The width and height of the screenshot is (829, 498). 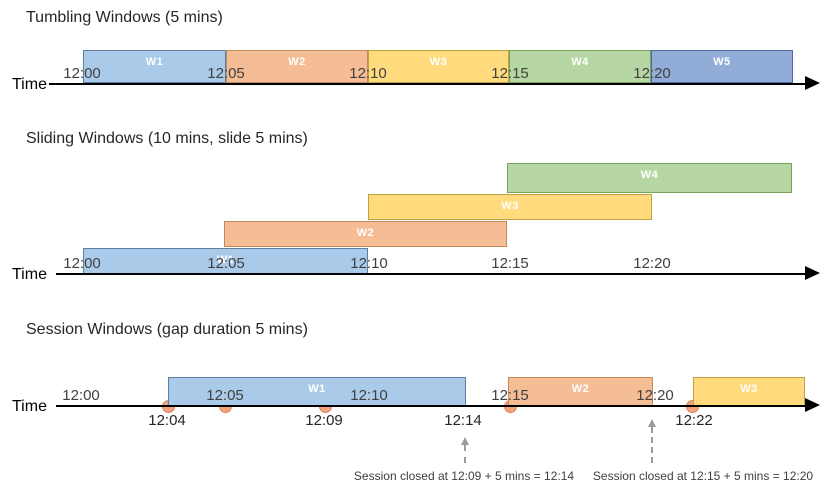 What do you see at coordinates (694, 420) in the screenshot?
I see `event-time-label: 12:22` at bounding box center [694, 420].